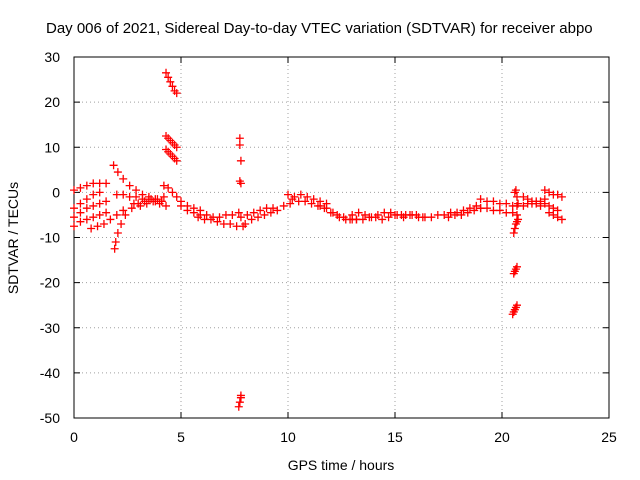  I want to click on y-tick-label: 10, so click(52, 147).